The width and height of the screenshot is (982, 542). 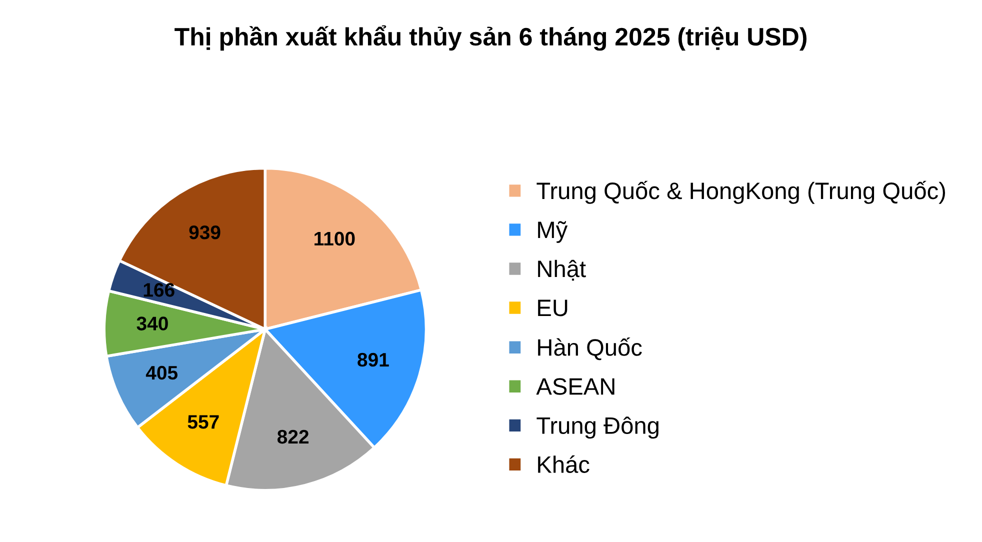 I want to click on legend-label: Trung Quốc & HongKong (Trung Quốc), so click(x=741, y=192).